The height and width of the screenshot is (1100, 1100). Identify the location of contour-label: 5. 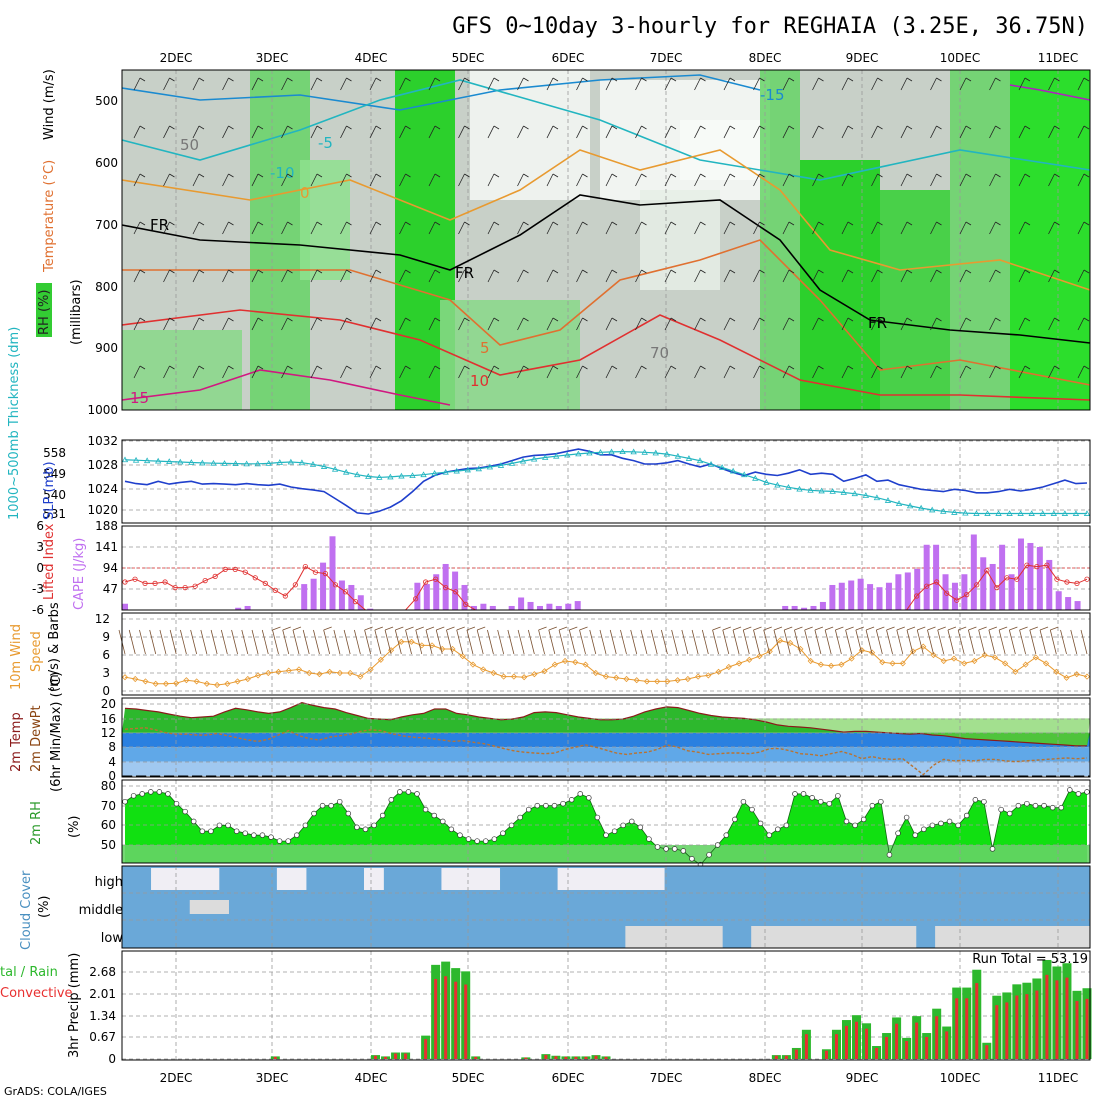
(485, 348).